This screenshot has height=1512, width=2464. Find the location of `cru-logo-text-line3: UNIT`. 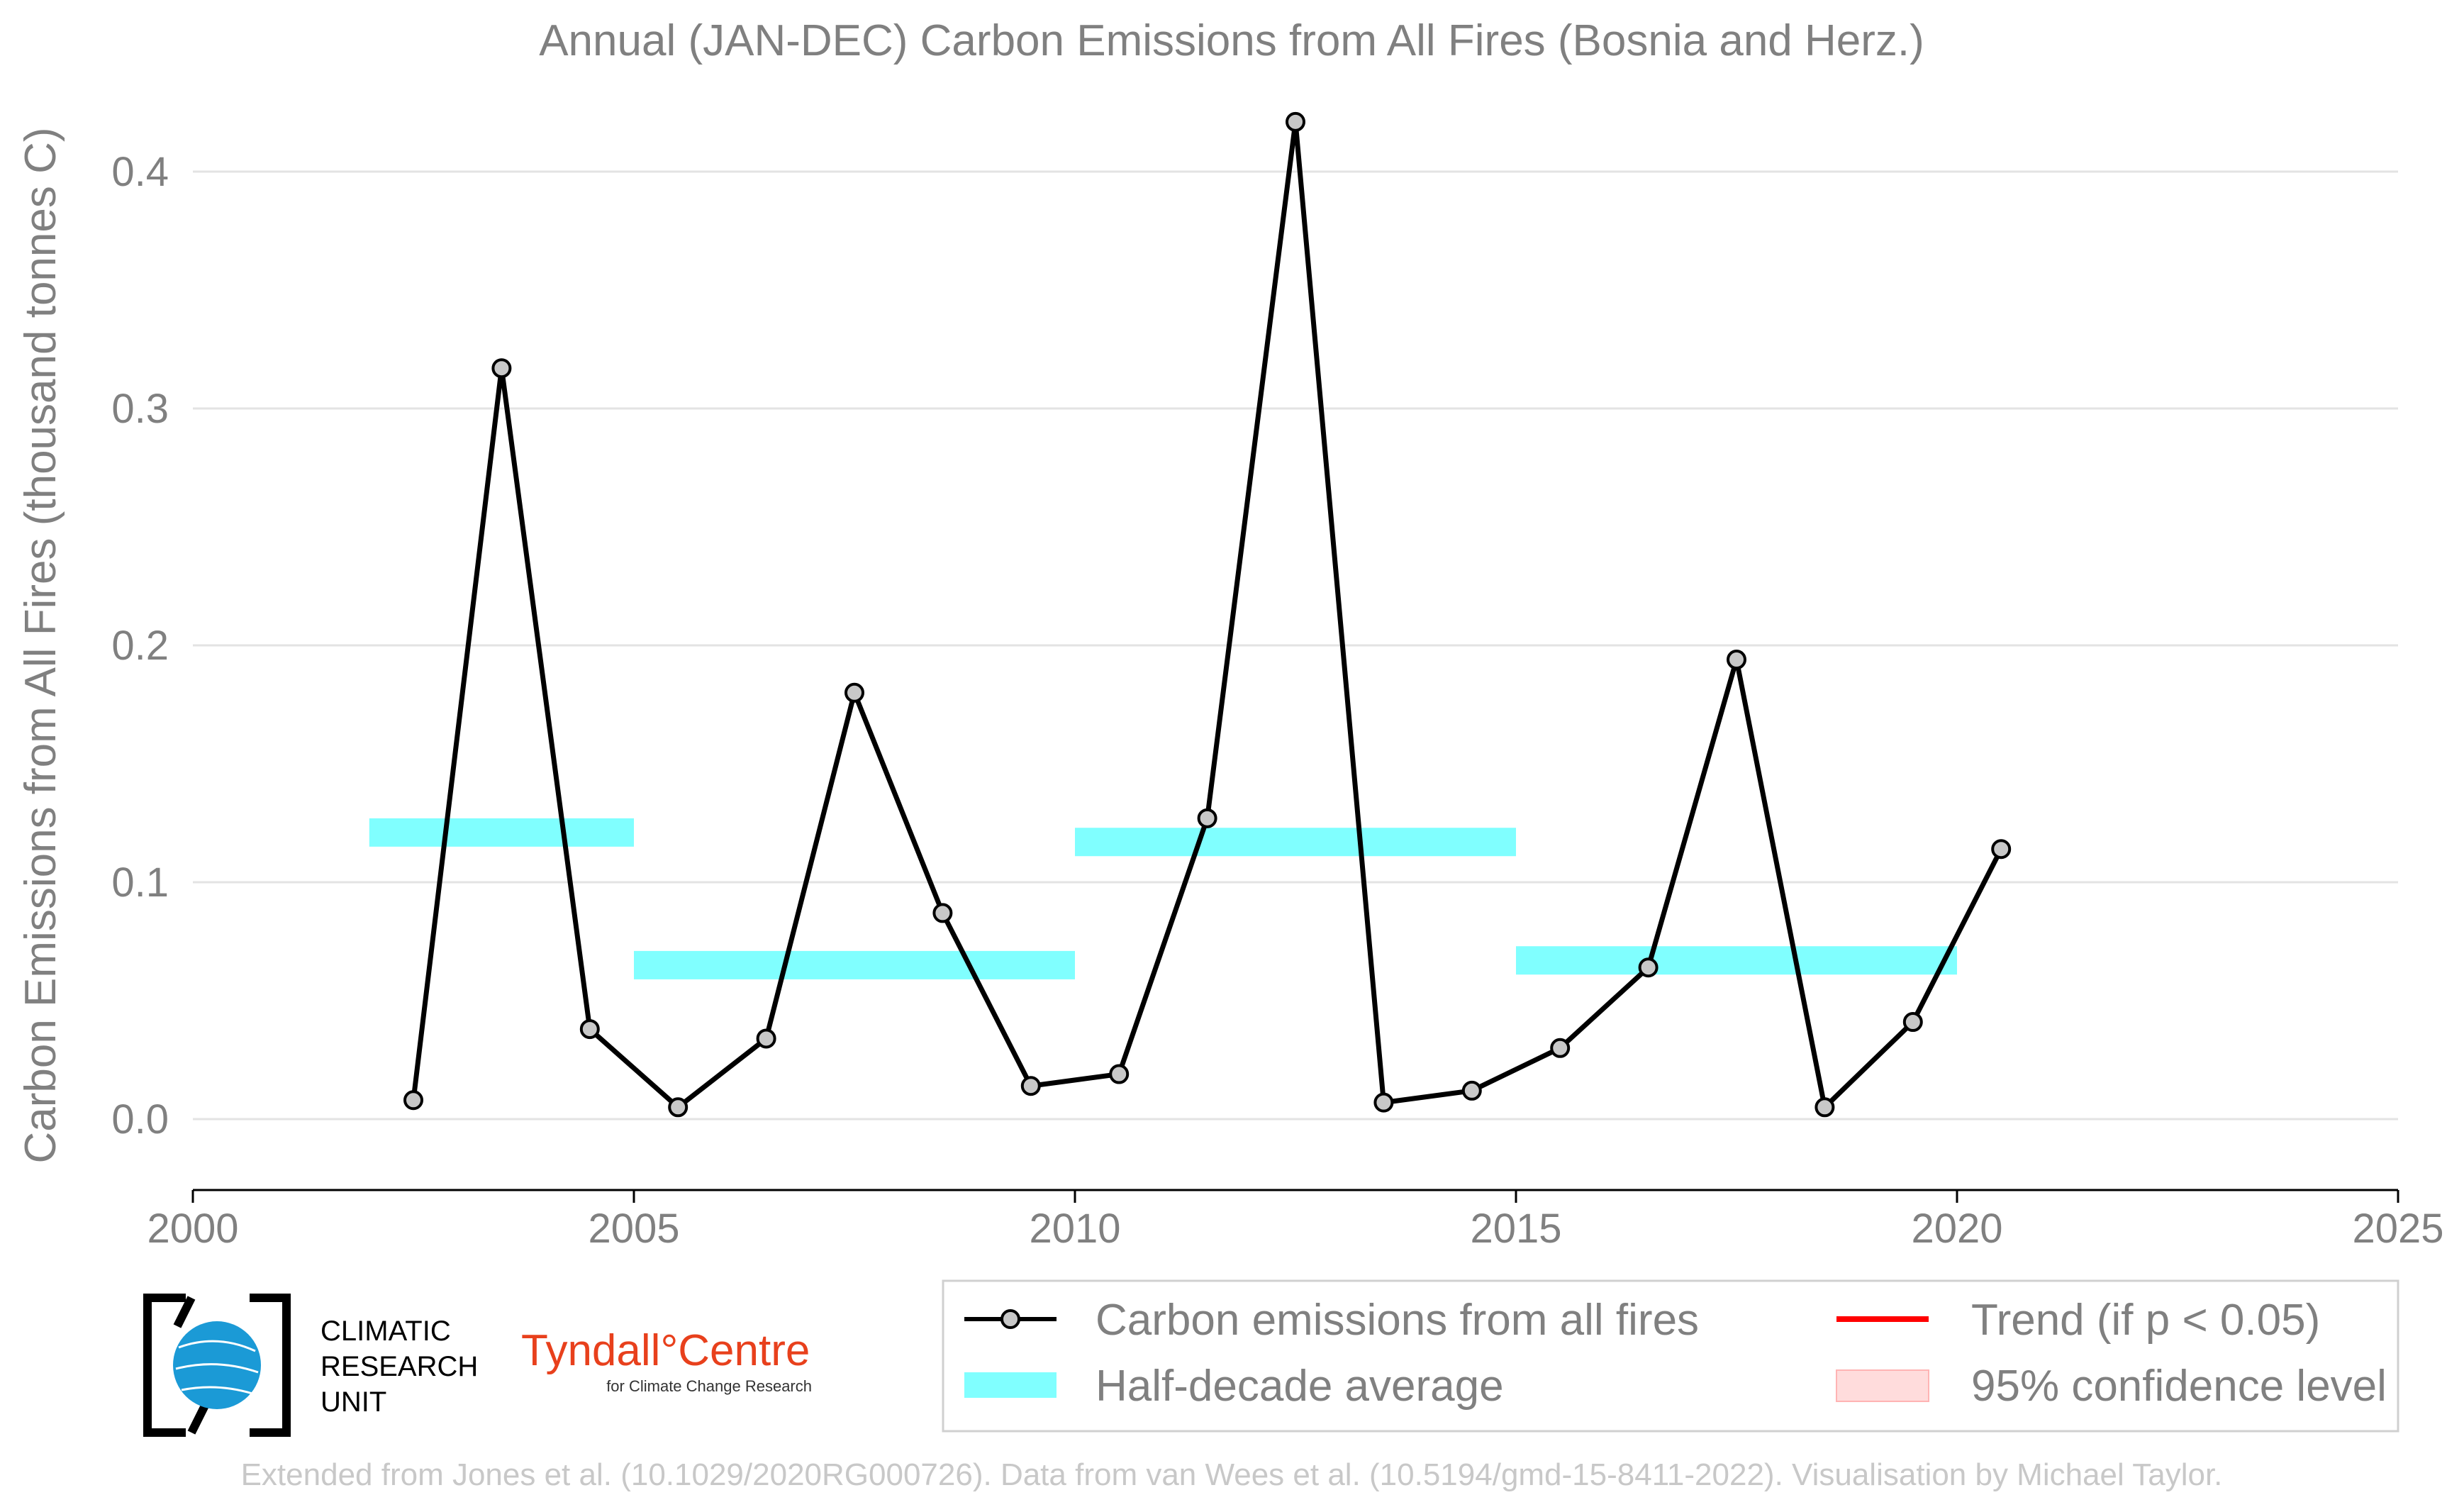

cru-logo-text-line3: UNIT is located at coordinates (353, 1402).